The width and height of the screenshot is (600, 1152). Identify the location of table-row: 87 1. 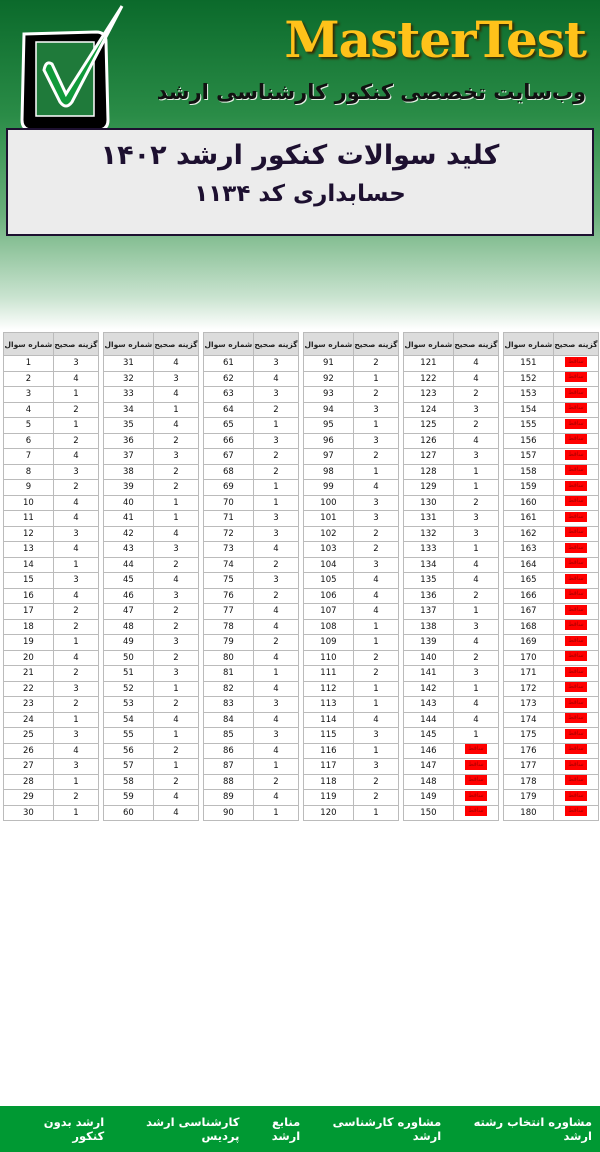
(251, 766).